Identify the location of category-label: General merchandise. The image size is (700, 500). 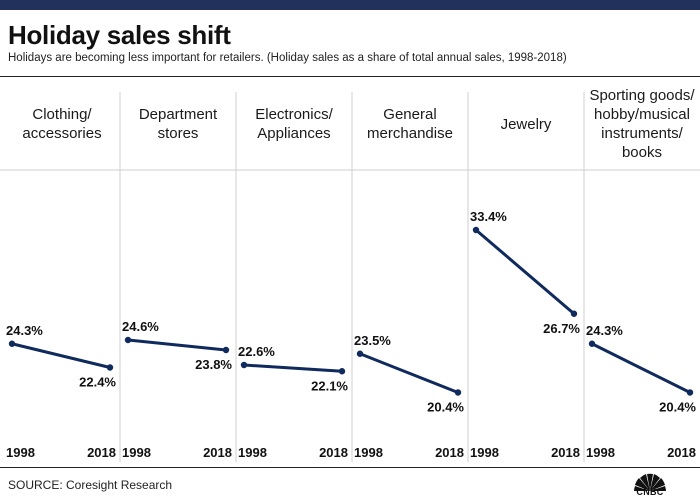
(410, 124).